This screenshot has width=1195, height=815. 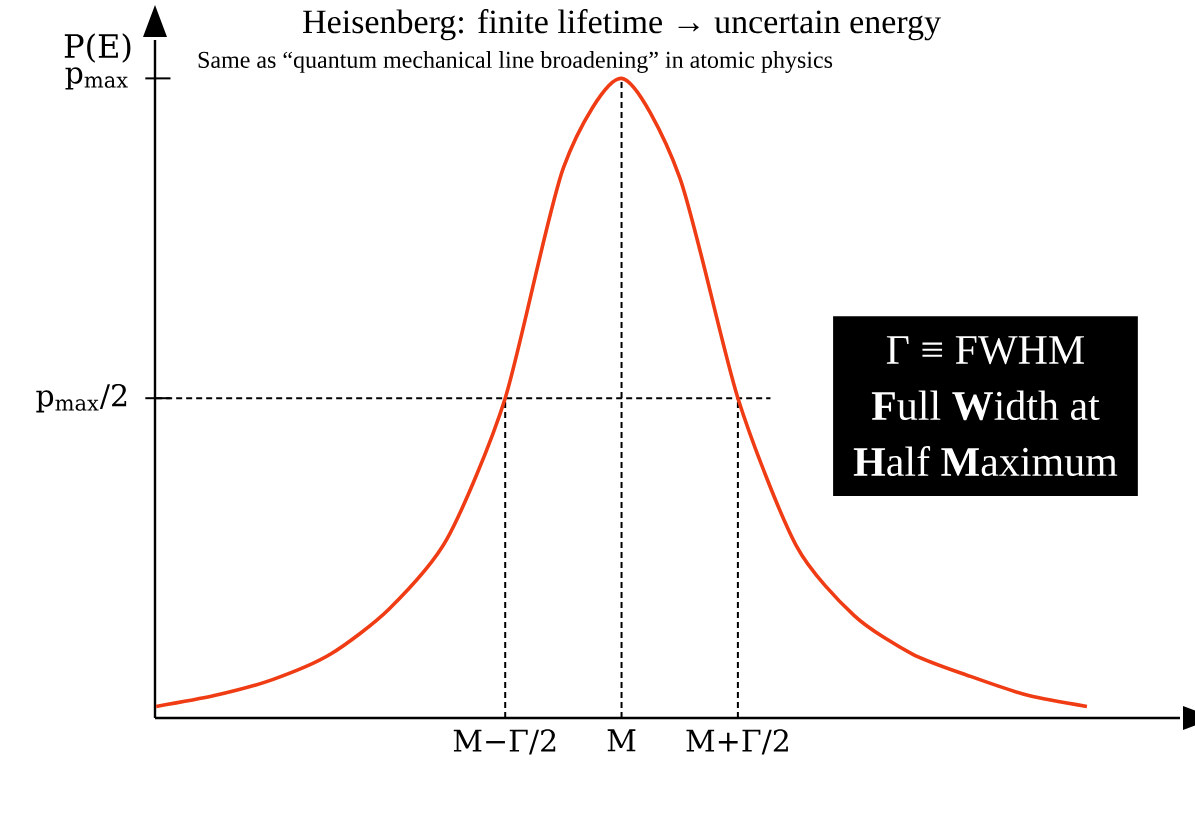 What do you see at coordinates (737, 742) in the screenshot?
I see `x-tick-label: M+Γ/2` at bounding box center [737, 742].